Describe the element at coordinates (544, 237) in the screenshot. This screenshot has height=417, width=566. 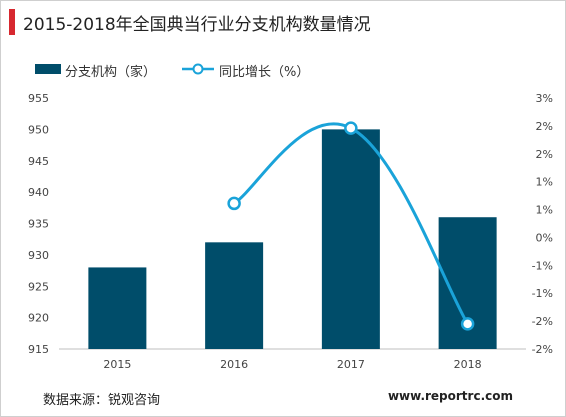
I see `y-right-tick-label: 0%` at that location.